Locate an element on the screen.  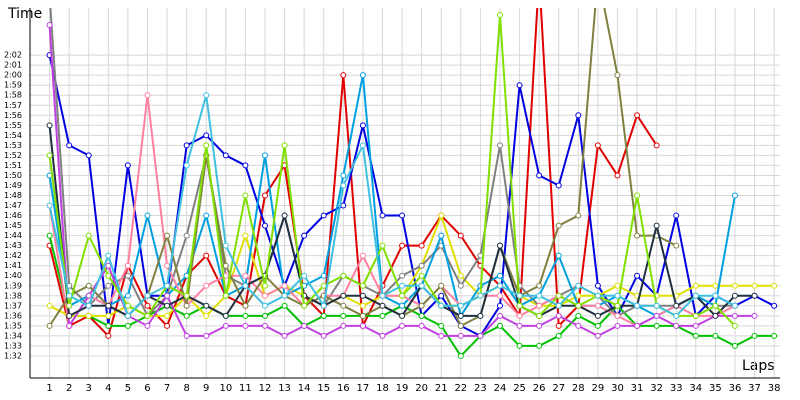
x-tick-label: 29 is located at coordinates (598, 388).